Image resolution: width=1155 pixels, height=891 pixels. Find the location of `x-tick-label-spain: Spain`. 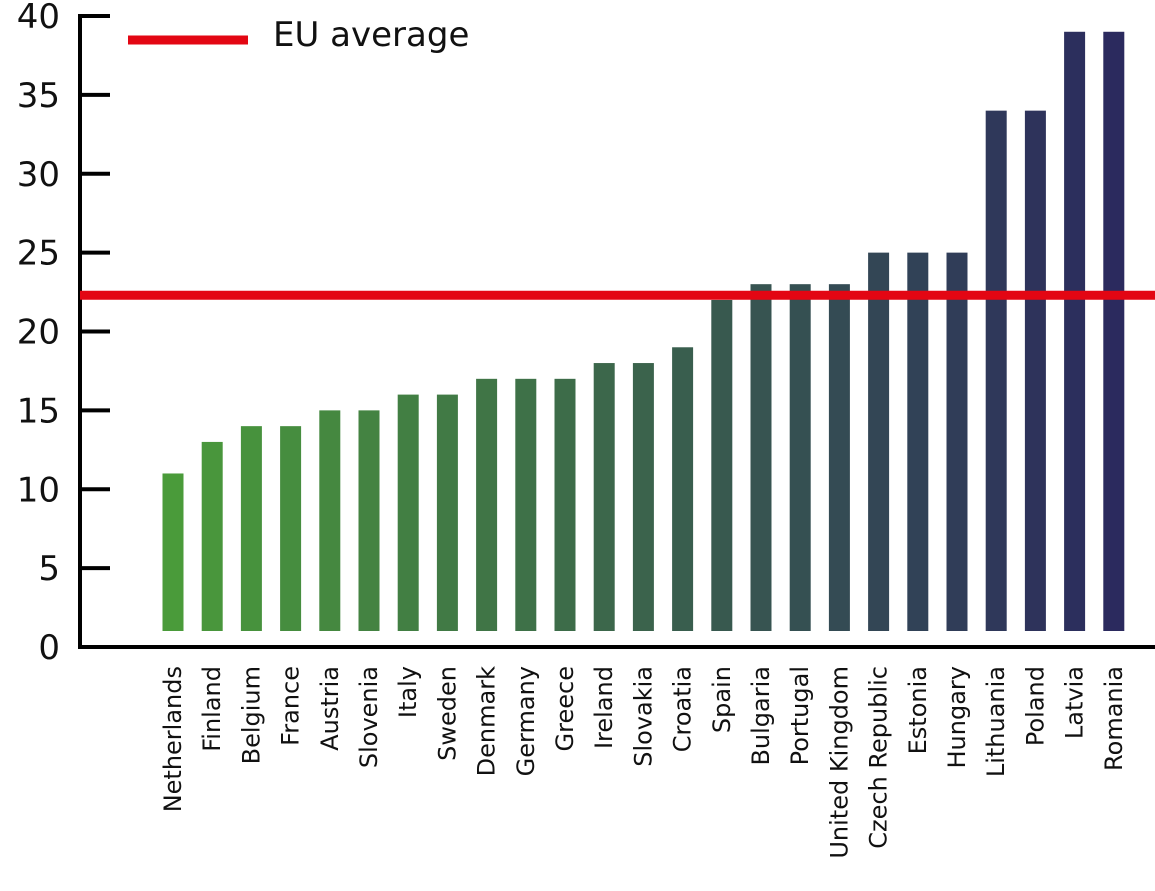

x-tick-label-spain: Spain is located at coordinates (722, 699).